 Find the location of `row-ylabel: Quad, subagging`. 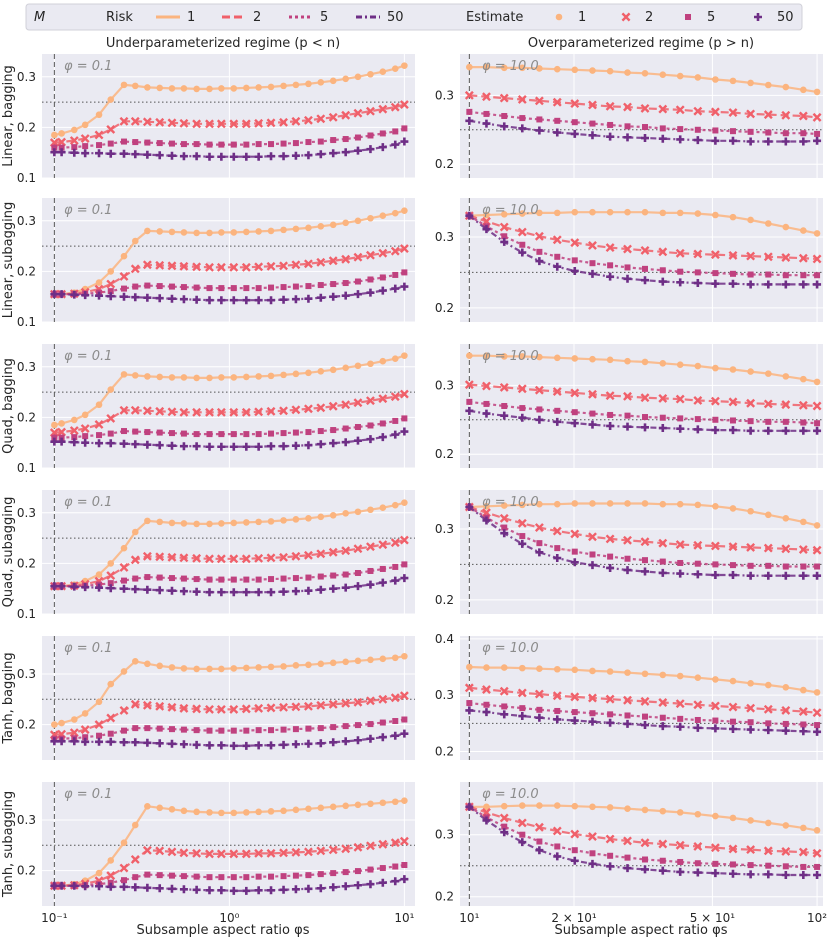

row-ylabel: Quad, subagging is located at coordinates (8, 552).